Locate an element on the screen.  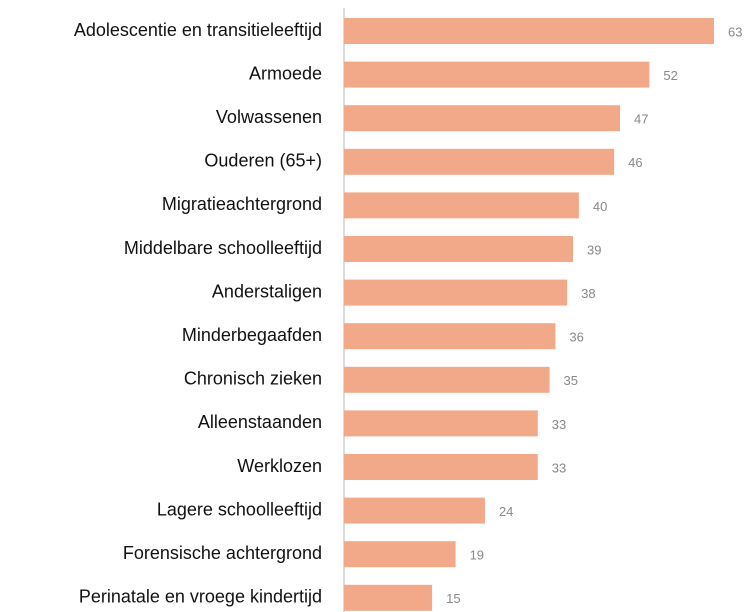
y-tick-label: Forensische achtergrond is located at coordinates (222, 553).